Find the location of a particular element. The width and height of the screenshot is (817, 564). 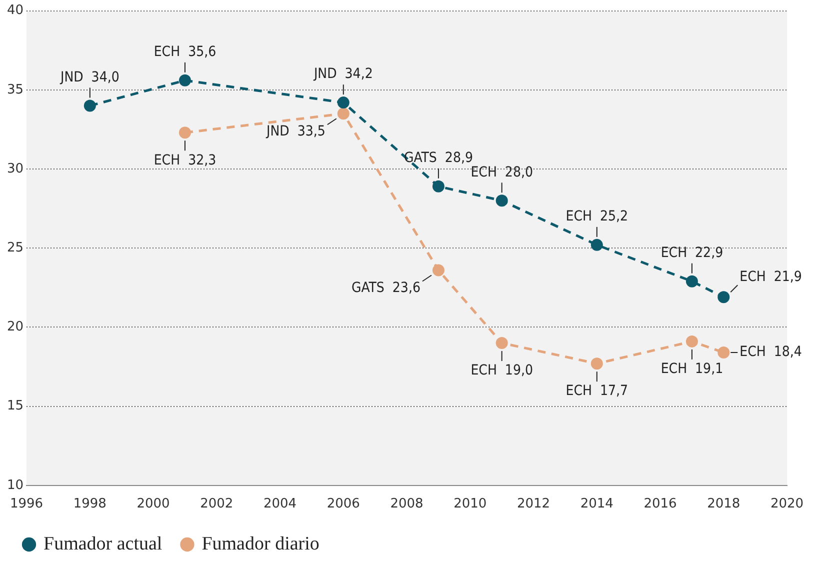

data-label: JND 34,2 is located at coordinates (342, 74).